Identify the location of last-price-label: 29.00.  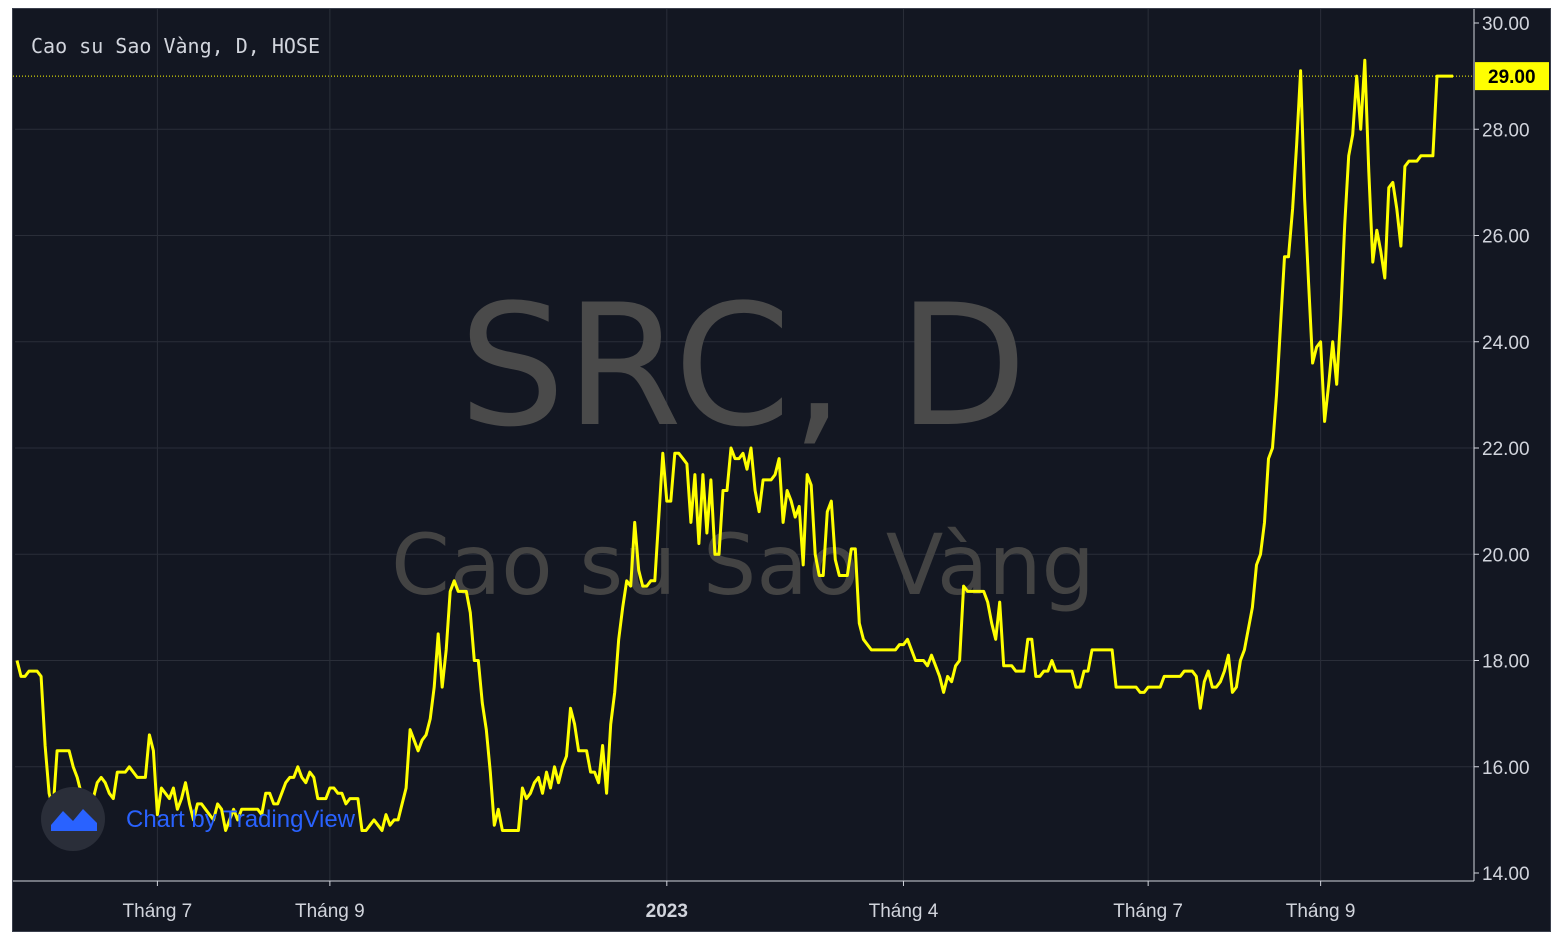
(1512, 76).